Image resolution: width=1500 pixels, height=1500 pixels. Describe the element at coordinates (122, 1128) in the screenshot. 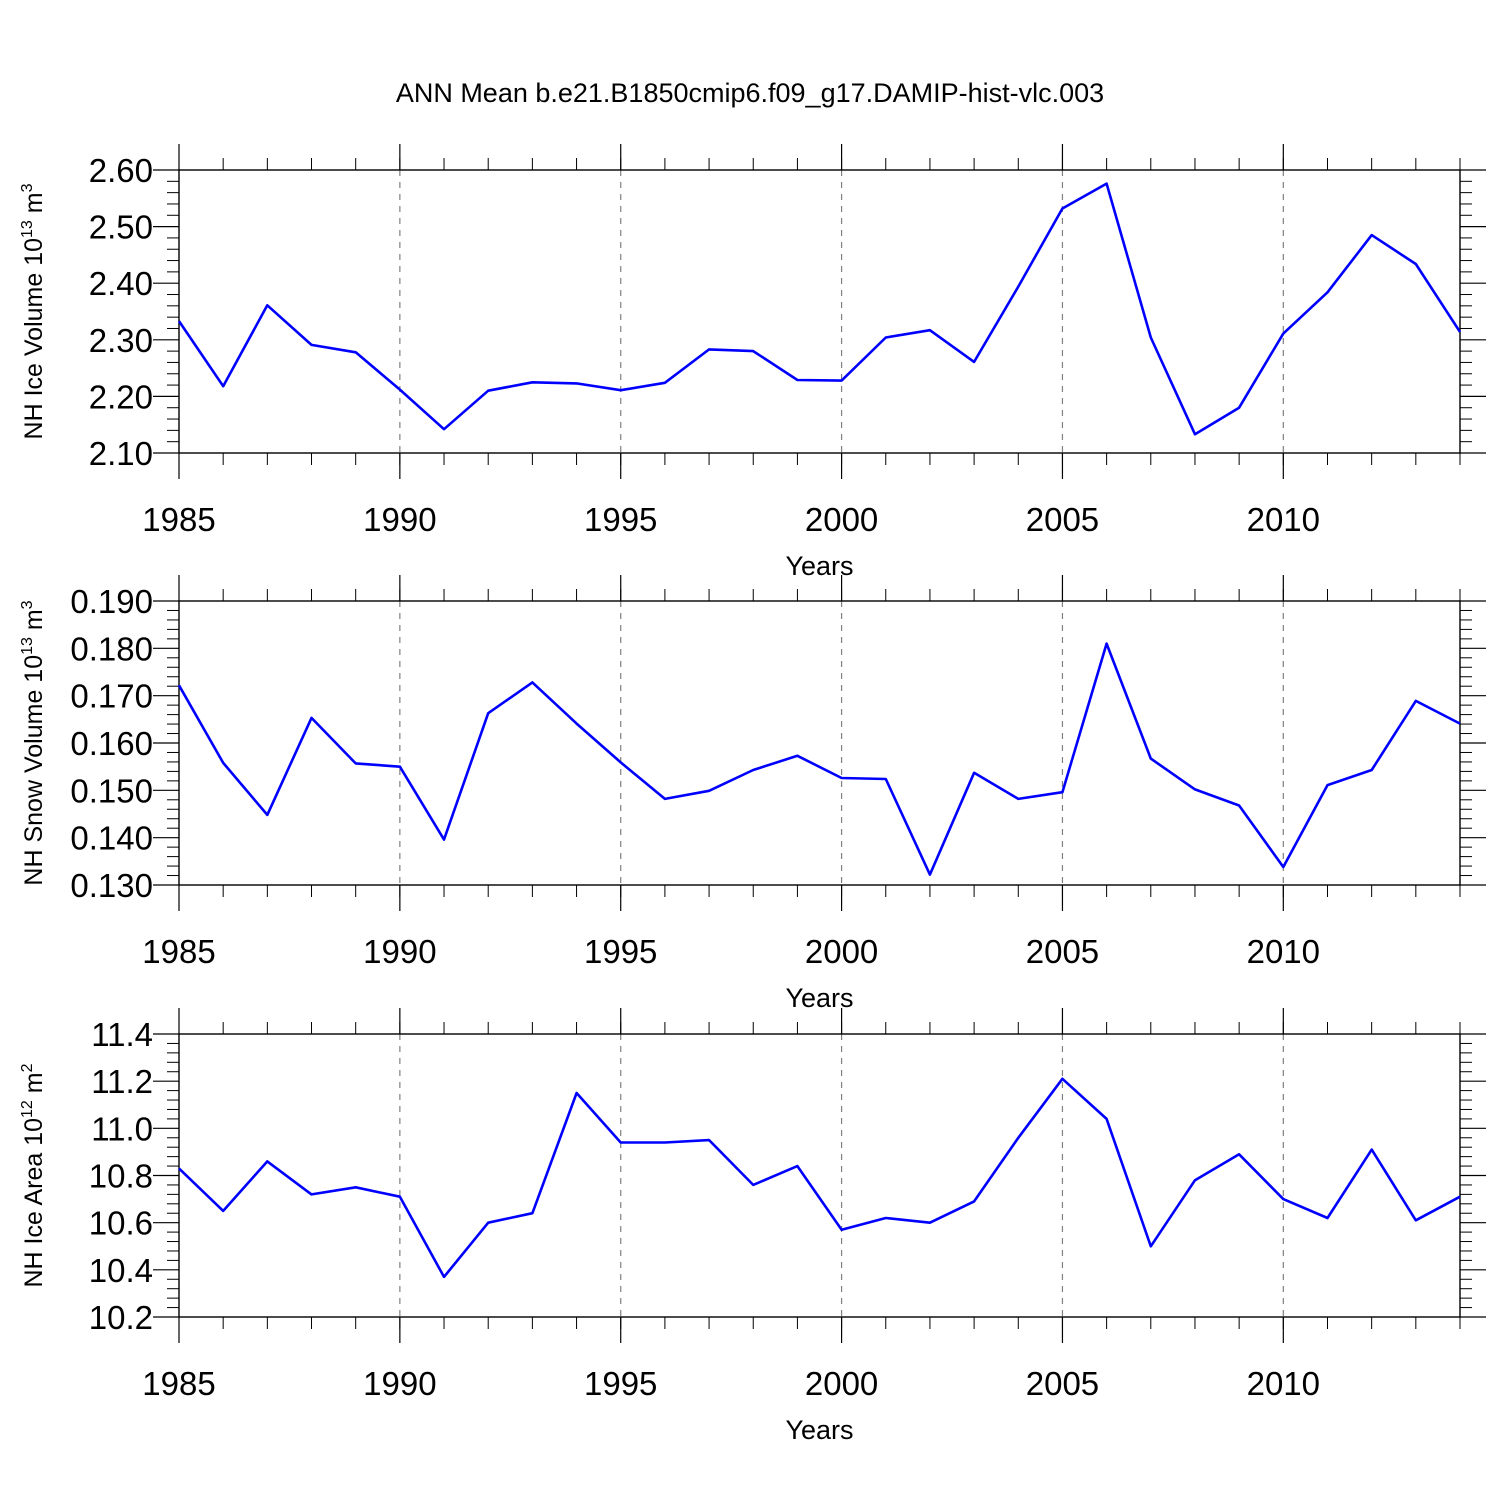

I see `y-tick-label: 11.0` at that location.